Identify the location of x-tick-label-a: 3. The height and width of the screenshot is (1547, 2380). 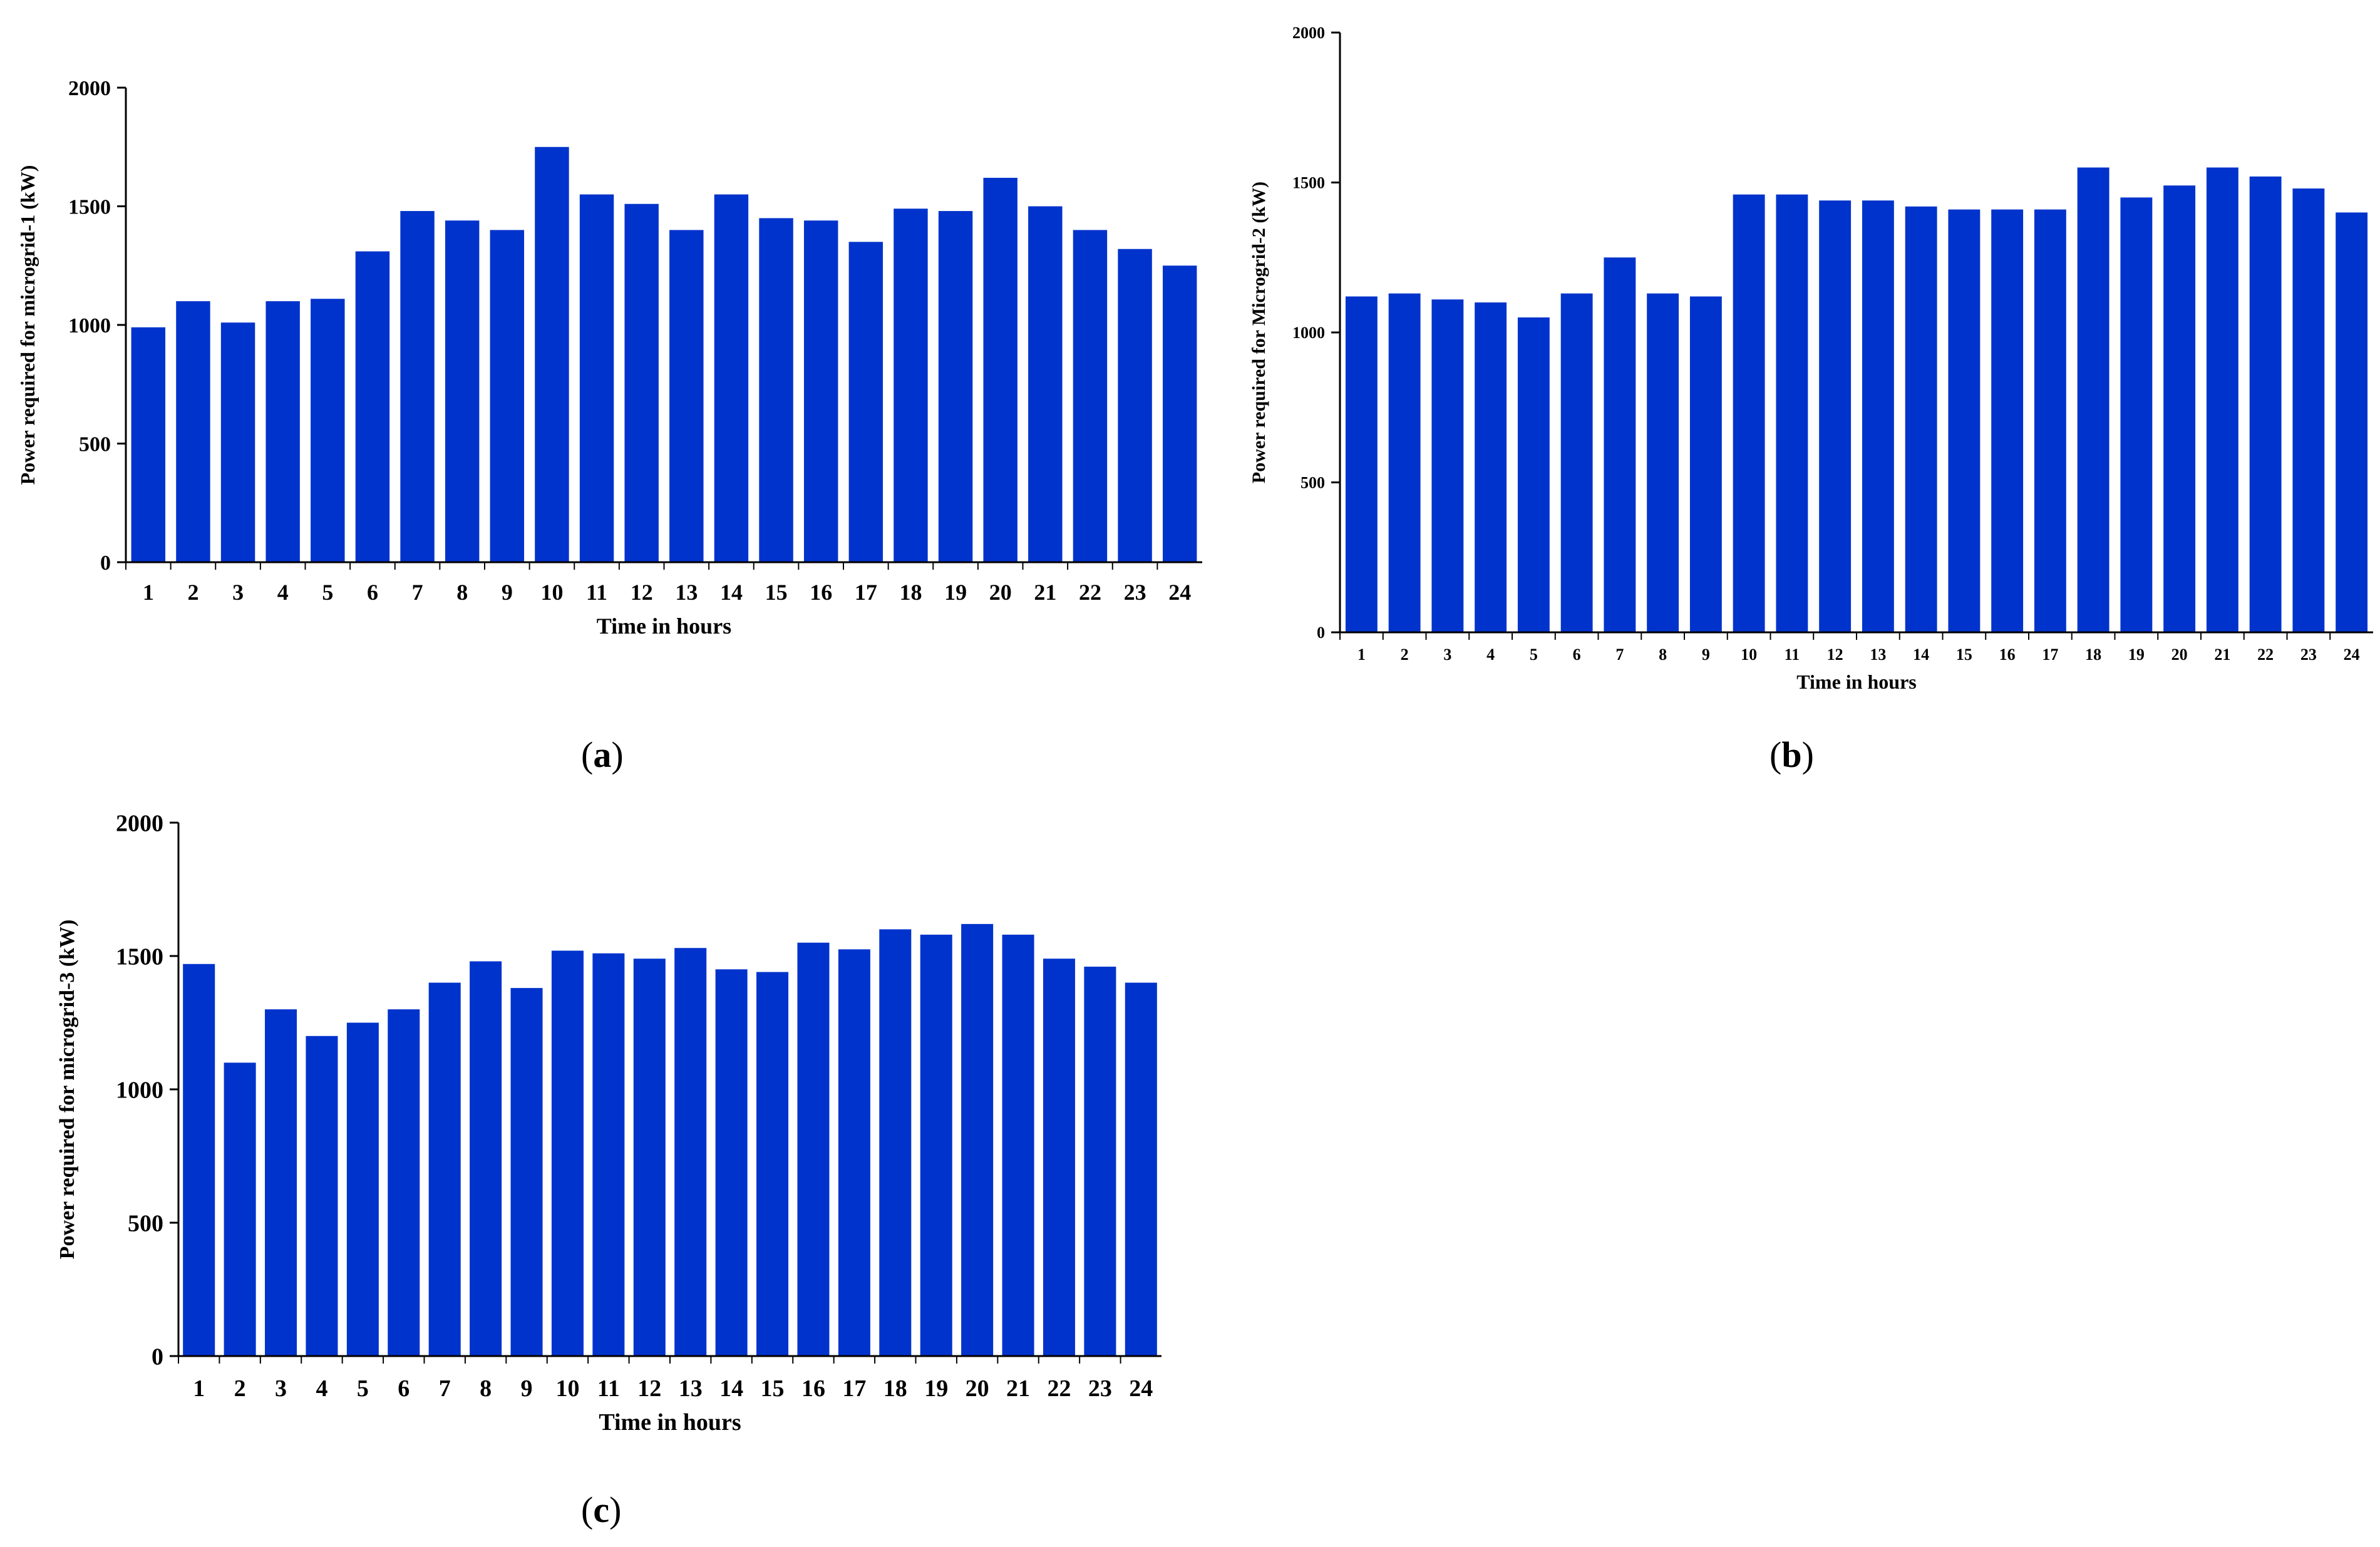
(238, 592).